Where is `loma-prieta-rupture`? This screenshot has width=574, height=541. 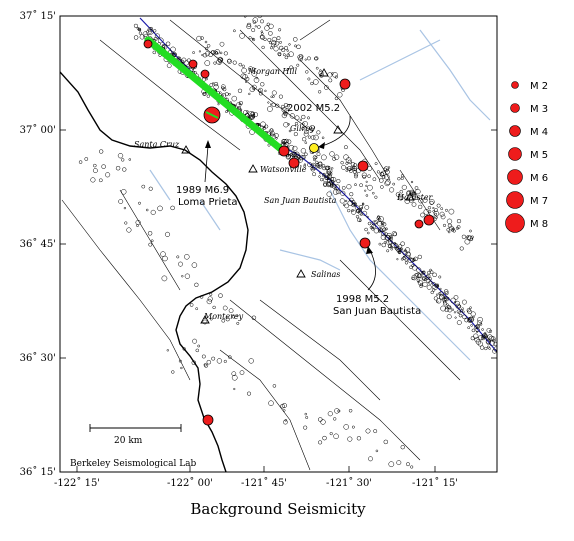 loma-prieta-rupture is located at coordinates (215, 95).